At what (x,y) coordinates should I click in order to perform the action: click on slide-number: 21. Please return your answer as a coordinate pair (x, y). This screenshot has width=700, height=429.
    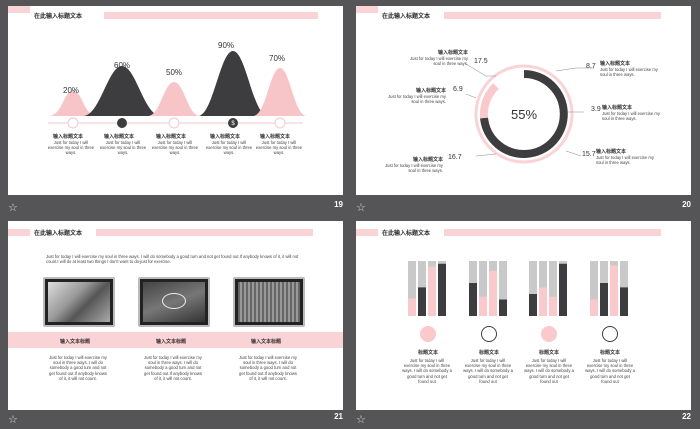
    Looking at the image, I should click on (338, 416).